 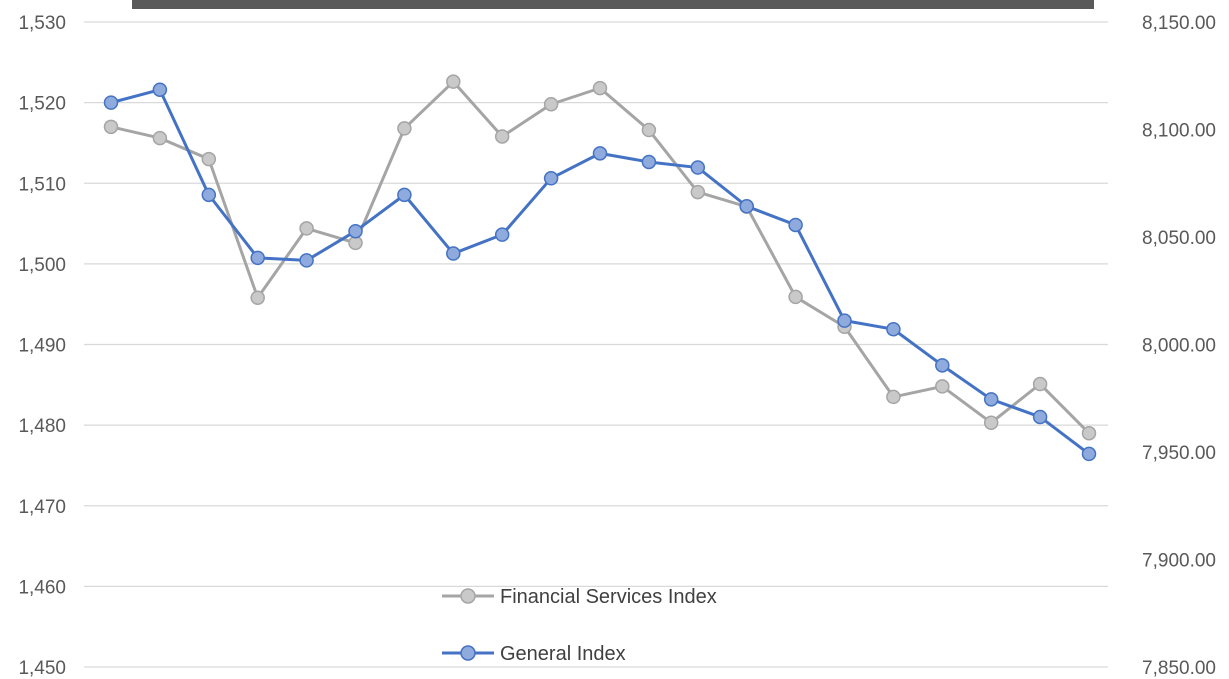 I want to click on left-tick-label: 1,500, so click(x=42, y=265).